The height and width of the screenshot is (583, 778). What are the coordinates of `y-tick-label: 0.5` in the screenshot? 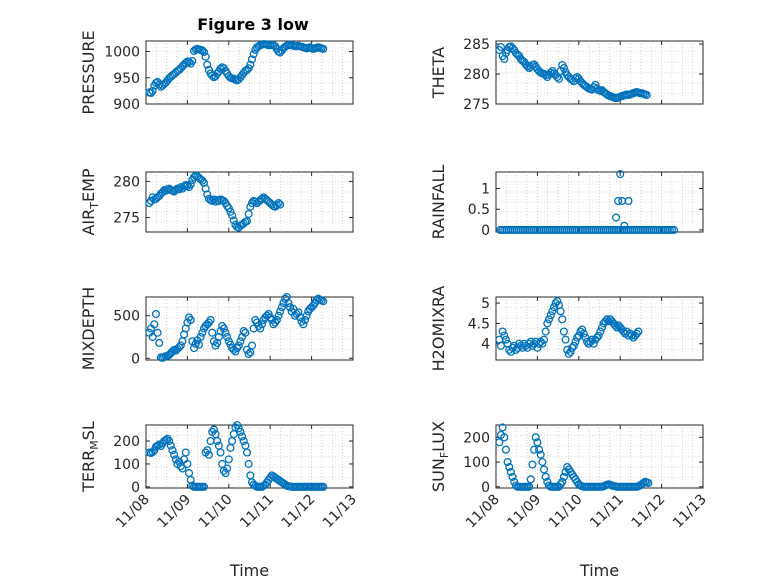 It's located at (479, 210).